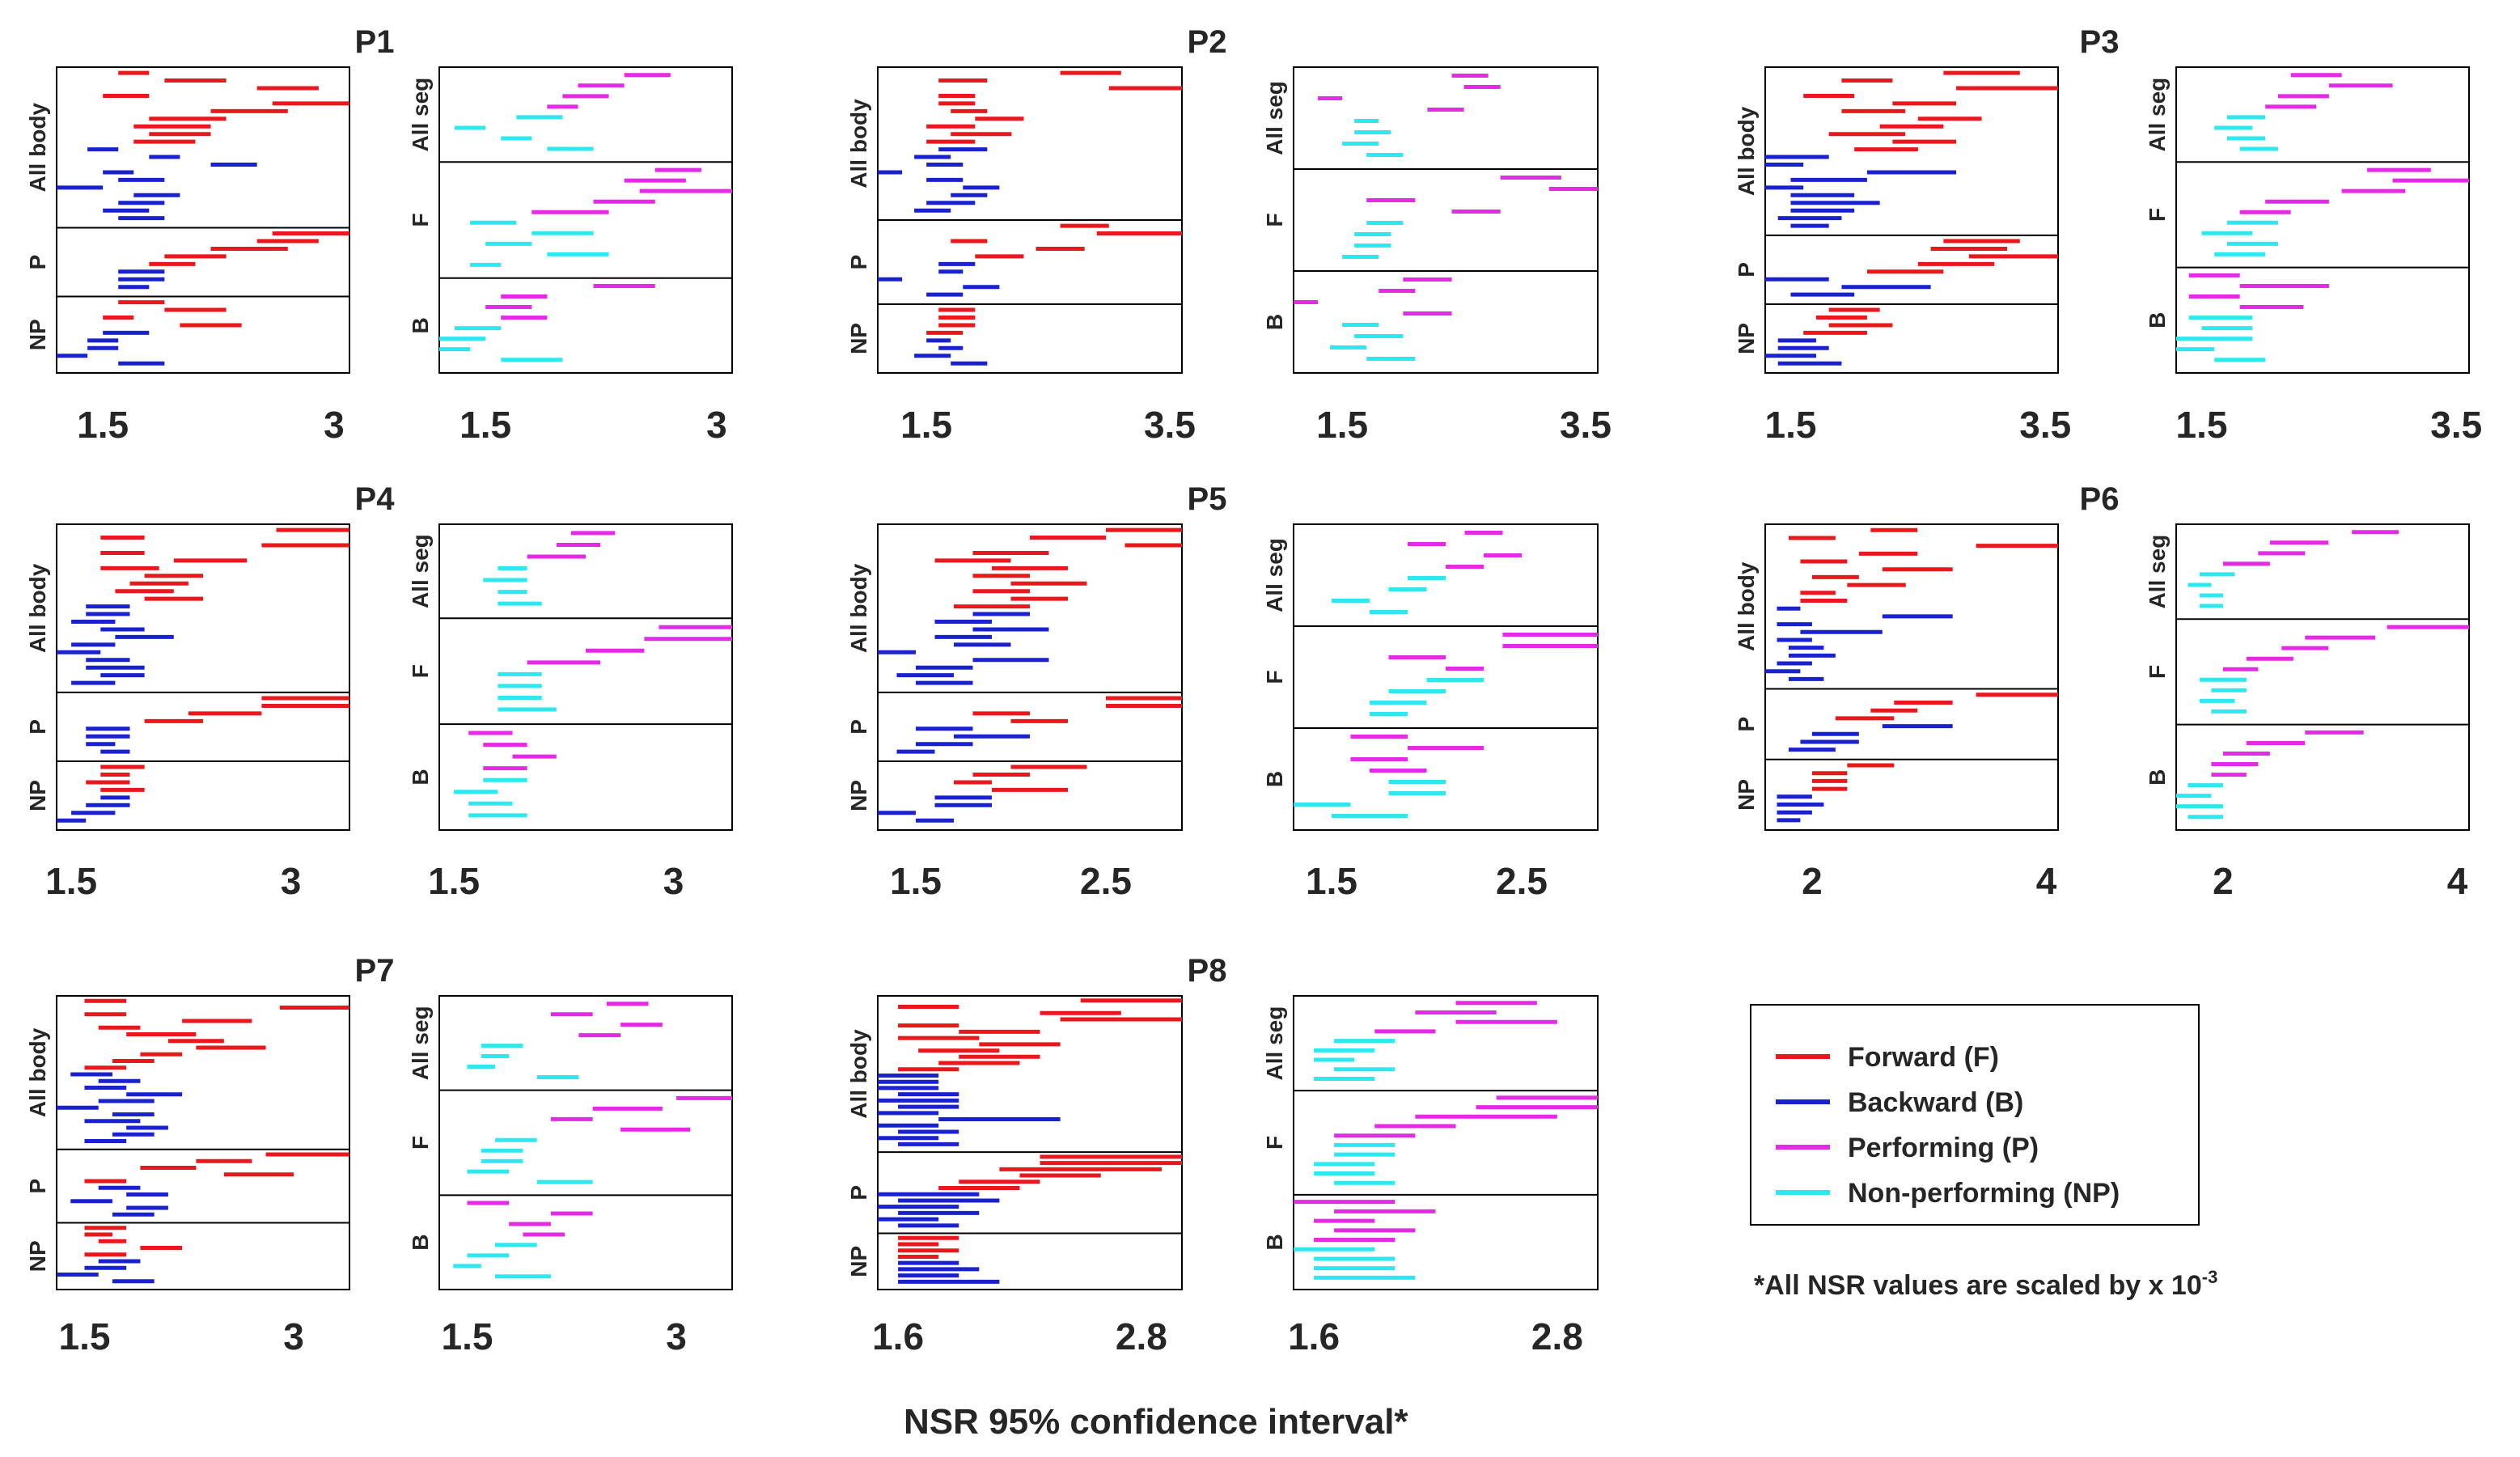  Describe the element at coordinates (1522, 881) in the screenshot. I see `p5-right-tick-label: 2.5` at that location.